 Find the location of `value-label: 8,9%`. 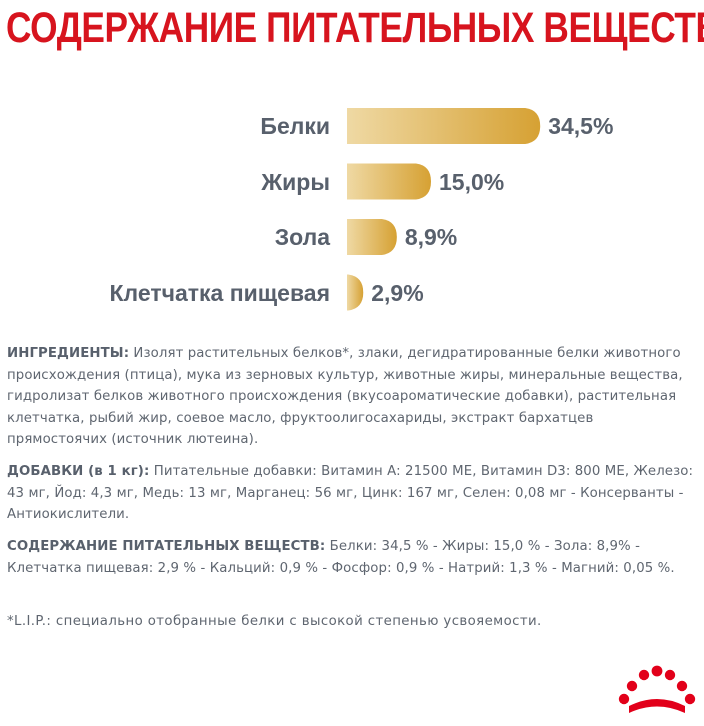

value-label: 8,9% is located at coordinates (431, 237).